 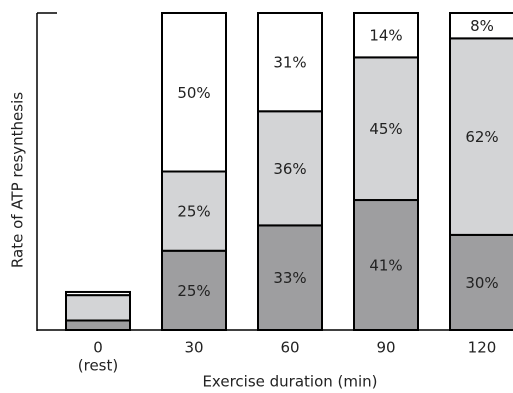 I want to click on value-label: 41%, so click(x=385, y=266).